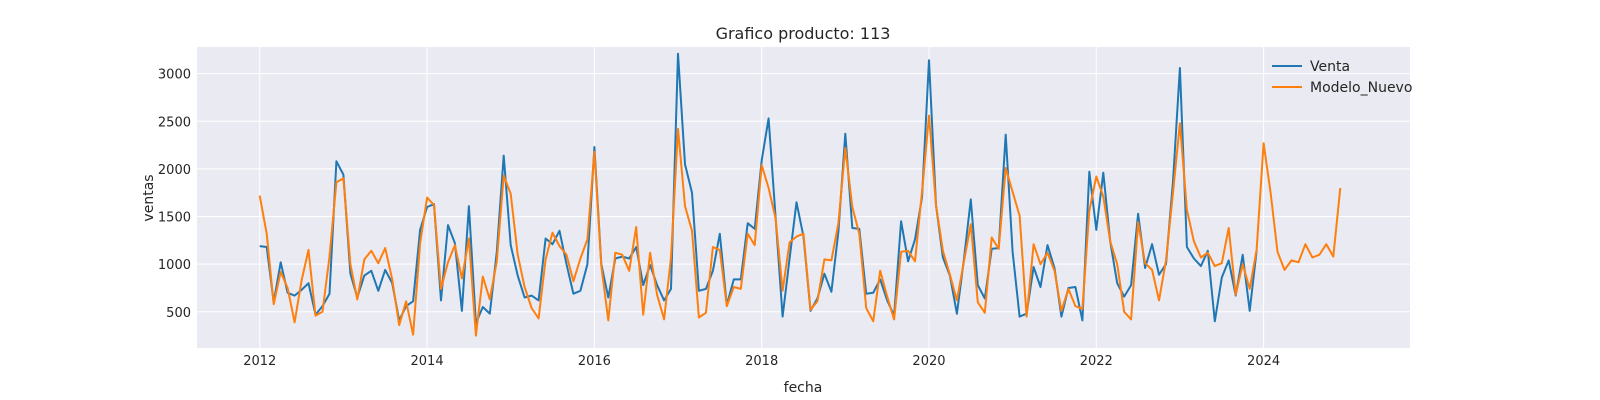 Image resolution: width=1600 pixels, height=400 pixels. I want to click on y-tick-label: 500, so click(178, 313).